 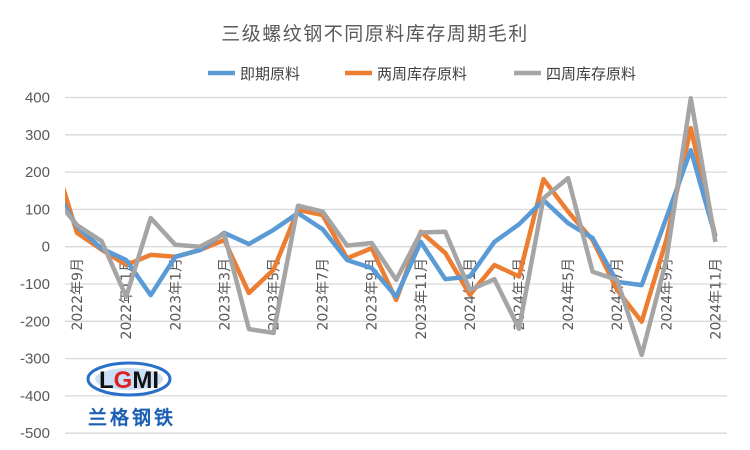 I want to click on x-tick-label: 2023年11月, so click(x=422, y=298).